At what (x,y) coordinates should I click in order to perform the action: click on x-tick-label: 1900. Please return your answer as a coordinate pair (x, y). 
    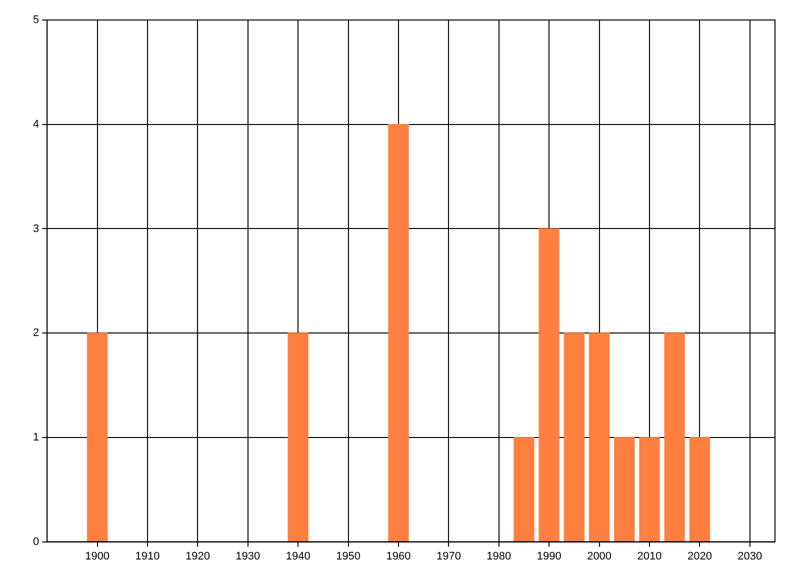
    Looking at the image, I should click on (97, 556).